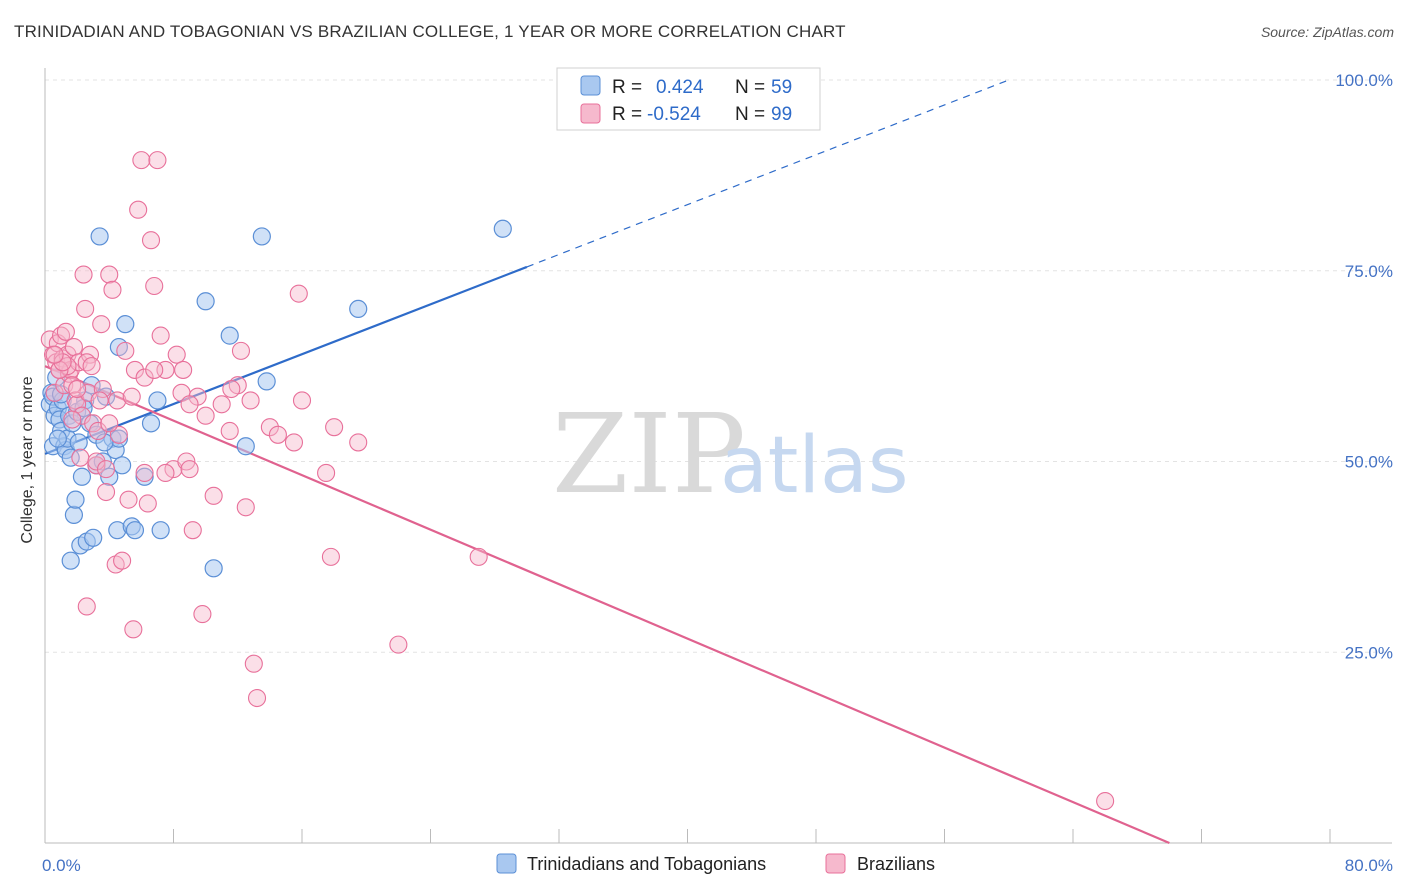  Describe the element at coordinates (750, 114) in the screenshot. I see `legend-n-label-2: N =` at that location.